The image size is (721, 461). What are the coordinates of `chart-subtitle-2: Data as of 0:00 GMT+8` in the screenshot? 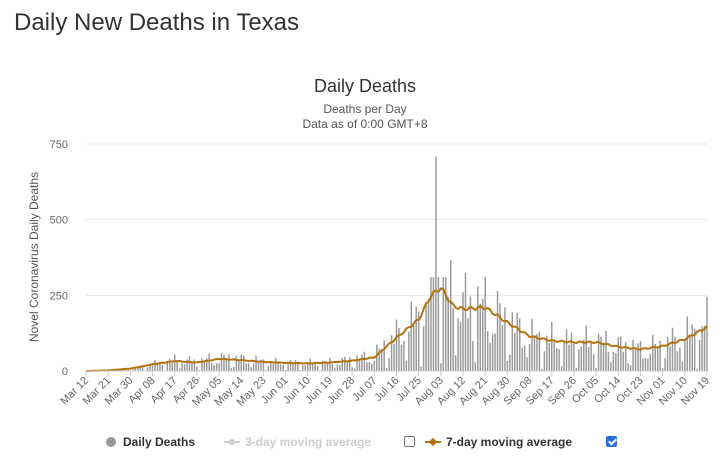 It's located at (364, 124).